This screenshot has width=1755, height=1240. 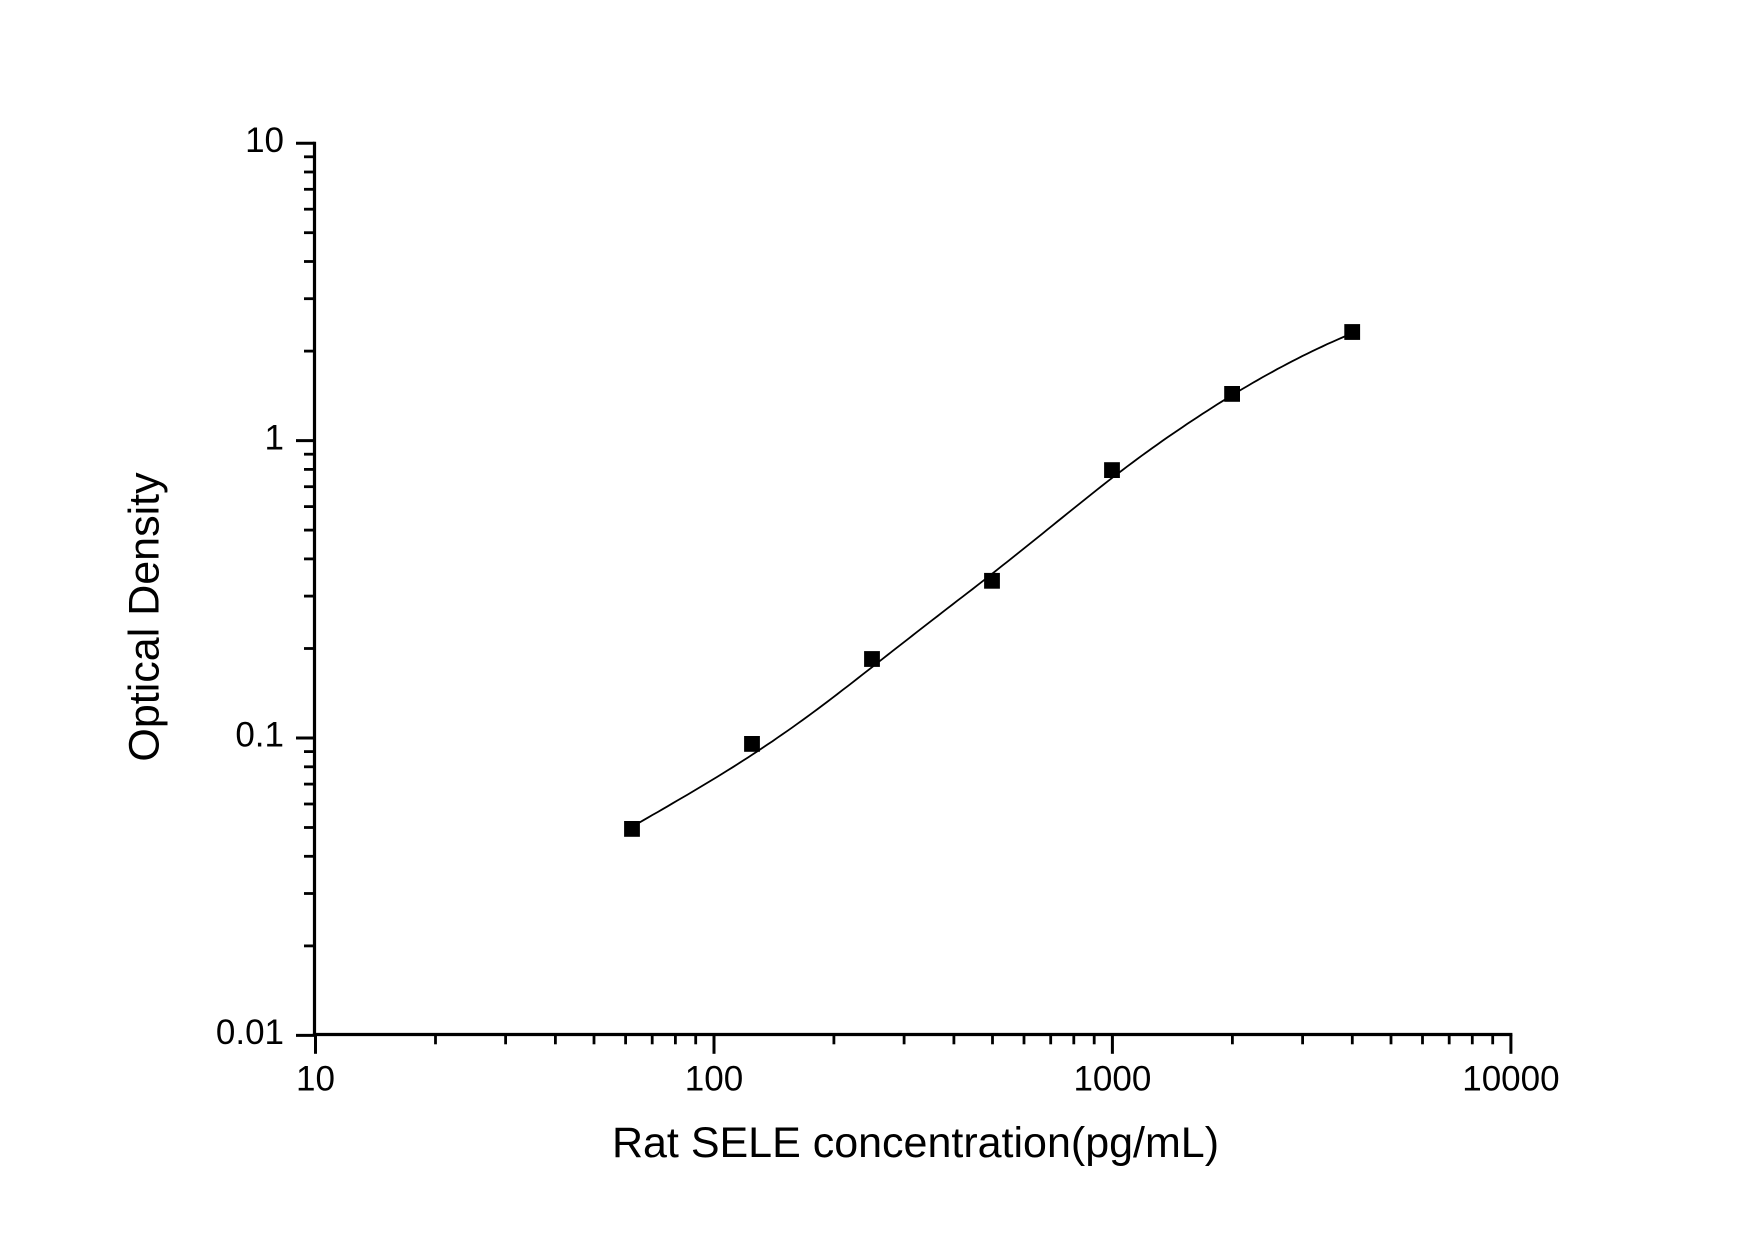 I want to click on svg-text: Rat SELE concentration(pg/mL), so click(x=915, y=1143).